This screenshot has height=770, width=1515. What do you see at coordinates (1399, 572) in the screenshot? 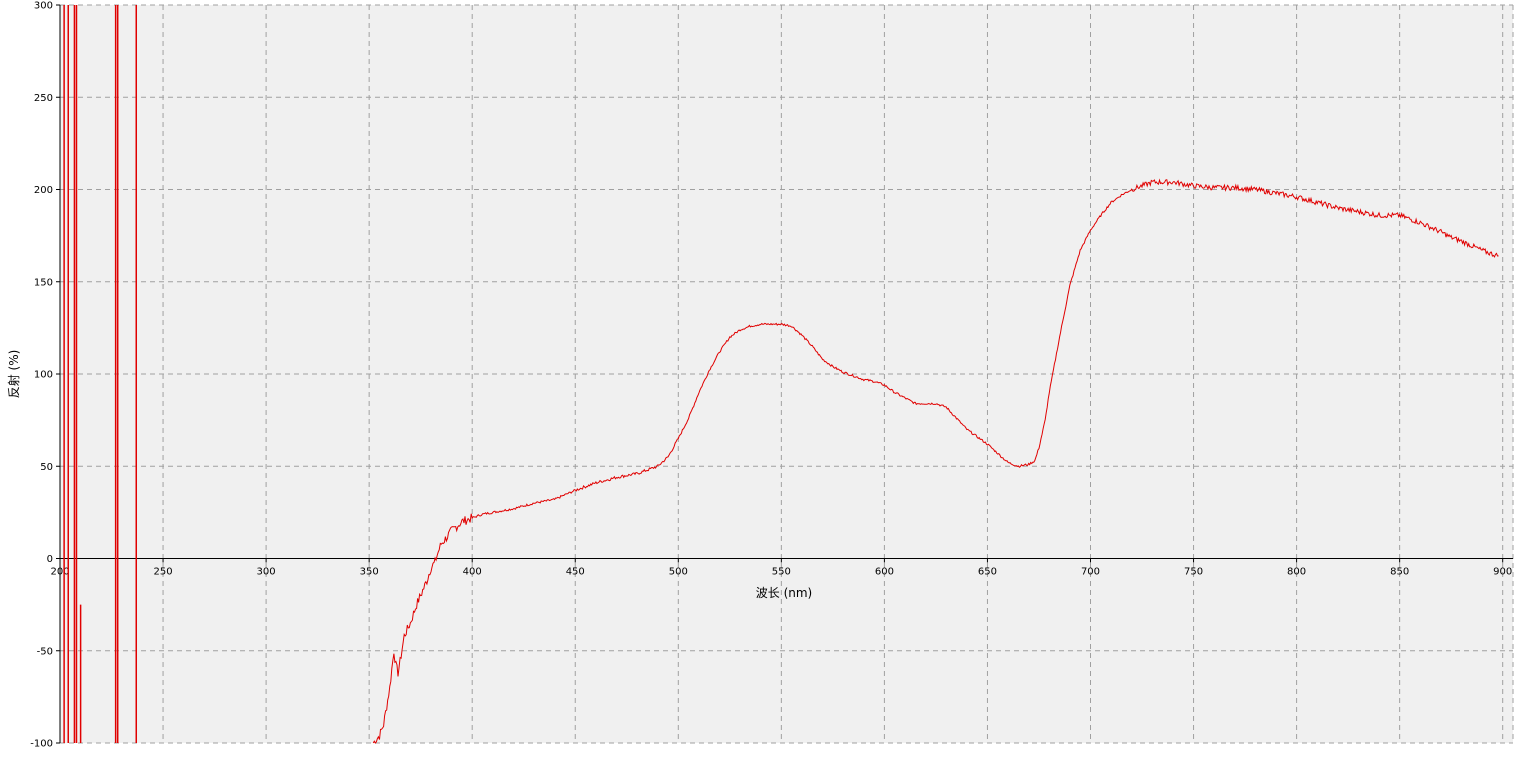
I see `x-tick-label: 850` at bounding box center [1399, 572].